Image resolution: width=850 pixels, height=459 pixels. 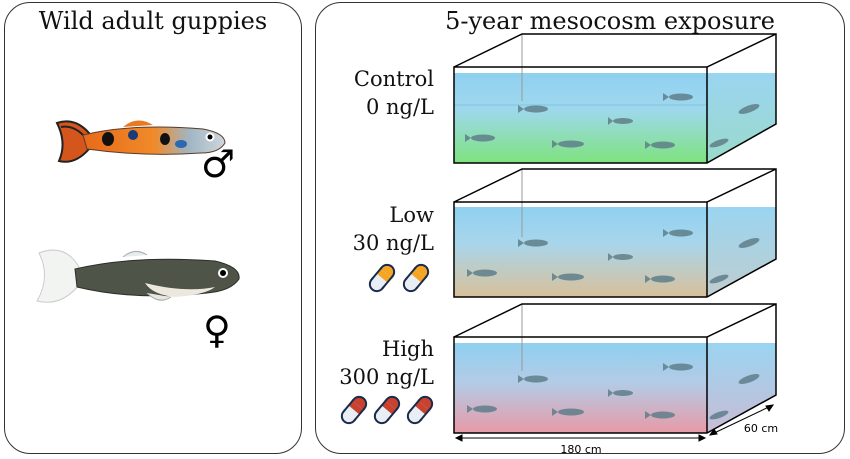 What do you see at coordinates (615, 368) in the screenshot?
I see `tank-high` at bounding box center [615, 368].